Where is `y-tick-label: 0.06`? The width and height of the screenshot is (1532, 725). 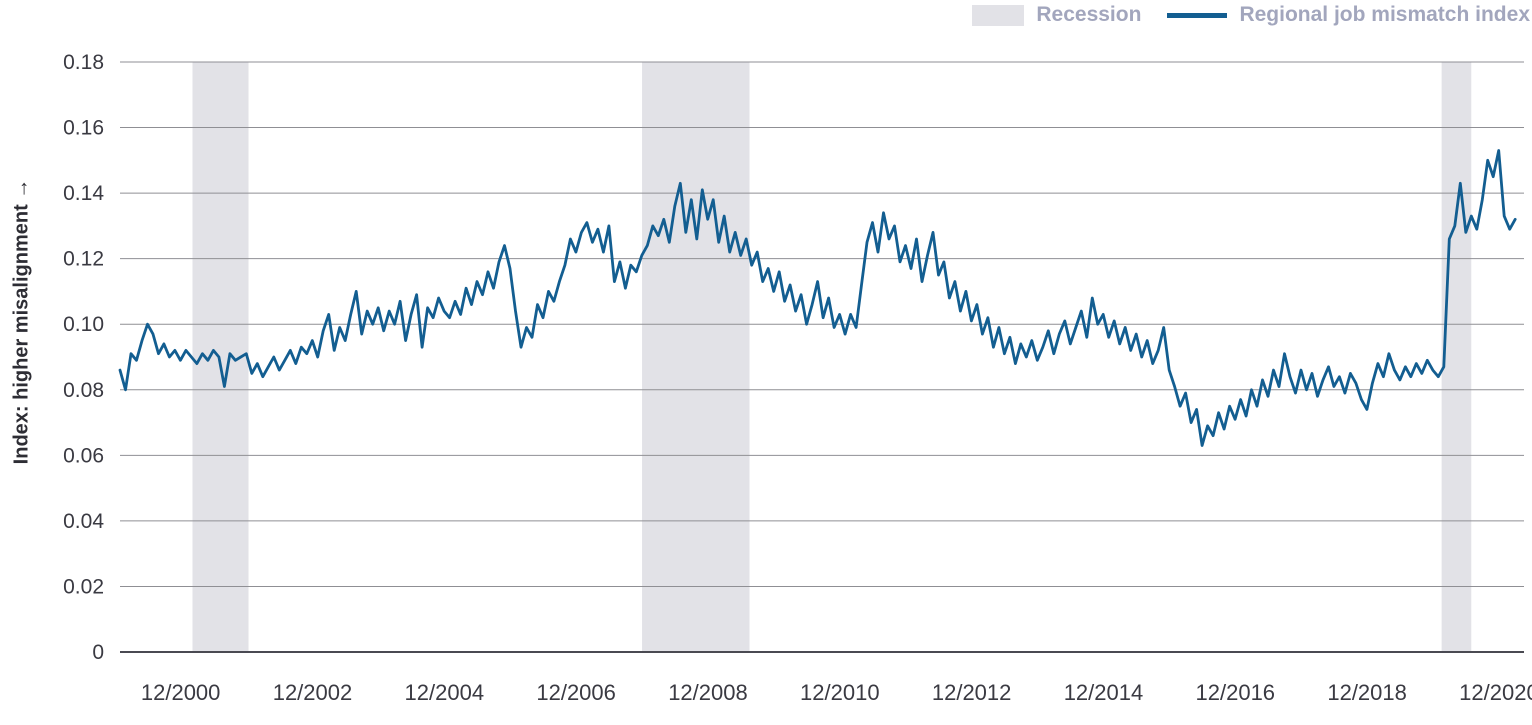
y-tick-label: 0.06 is located at coordinates (83, 455).